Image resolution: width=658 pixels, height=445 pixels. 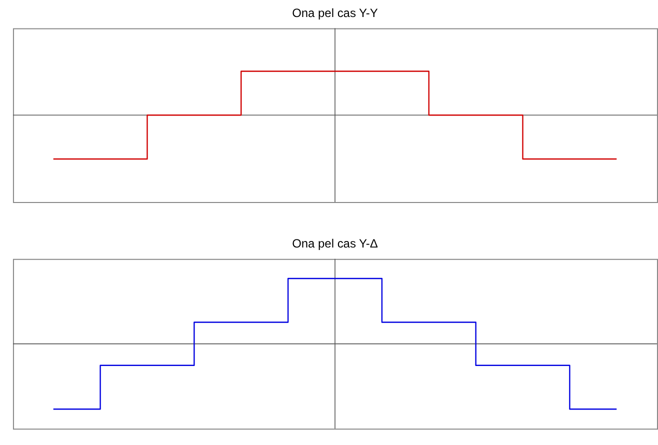 What do you see at coordinates (335, 13) in the screenshot?
I see `chart-title: Ona pel cas Y-Y` at bounding box center [335, 13].